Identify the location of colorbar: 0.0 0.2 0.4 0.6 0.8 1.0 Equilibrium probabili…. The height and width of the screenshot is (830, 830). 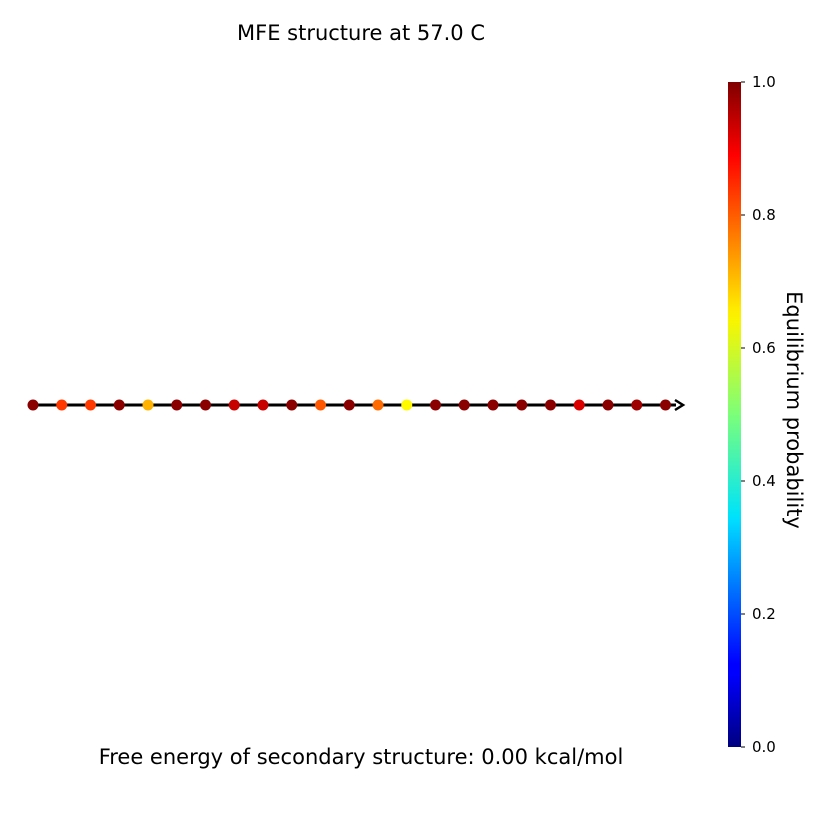
(767, 414).